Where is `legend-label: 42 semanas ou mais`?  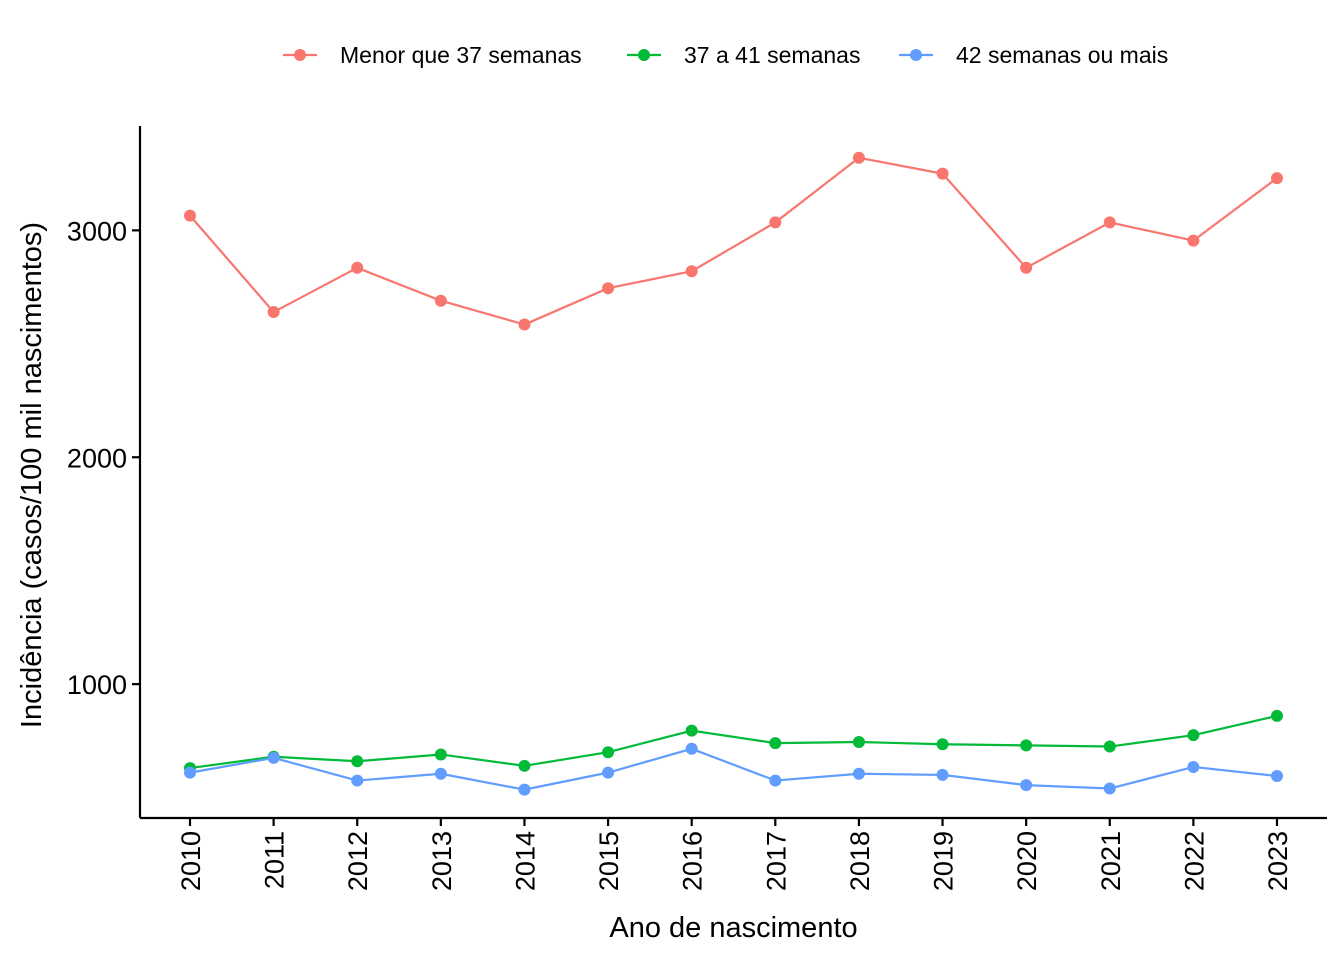
legend-label: 42 semanas ou mais is located at coordinates (1062, 55).